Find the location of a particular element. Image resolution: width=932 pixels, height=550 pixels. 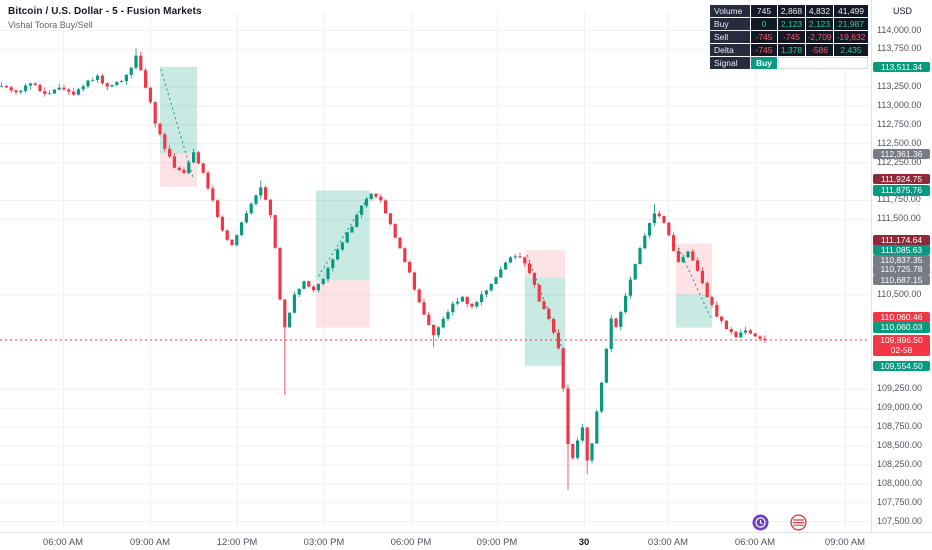

price-level-badge: 110,060.46 is located at coordinates (901, 317).